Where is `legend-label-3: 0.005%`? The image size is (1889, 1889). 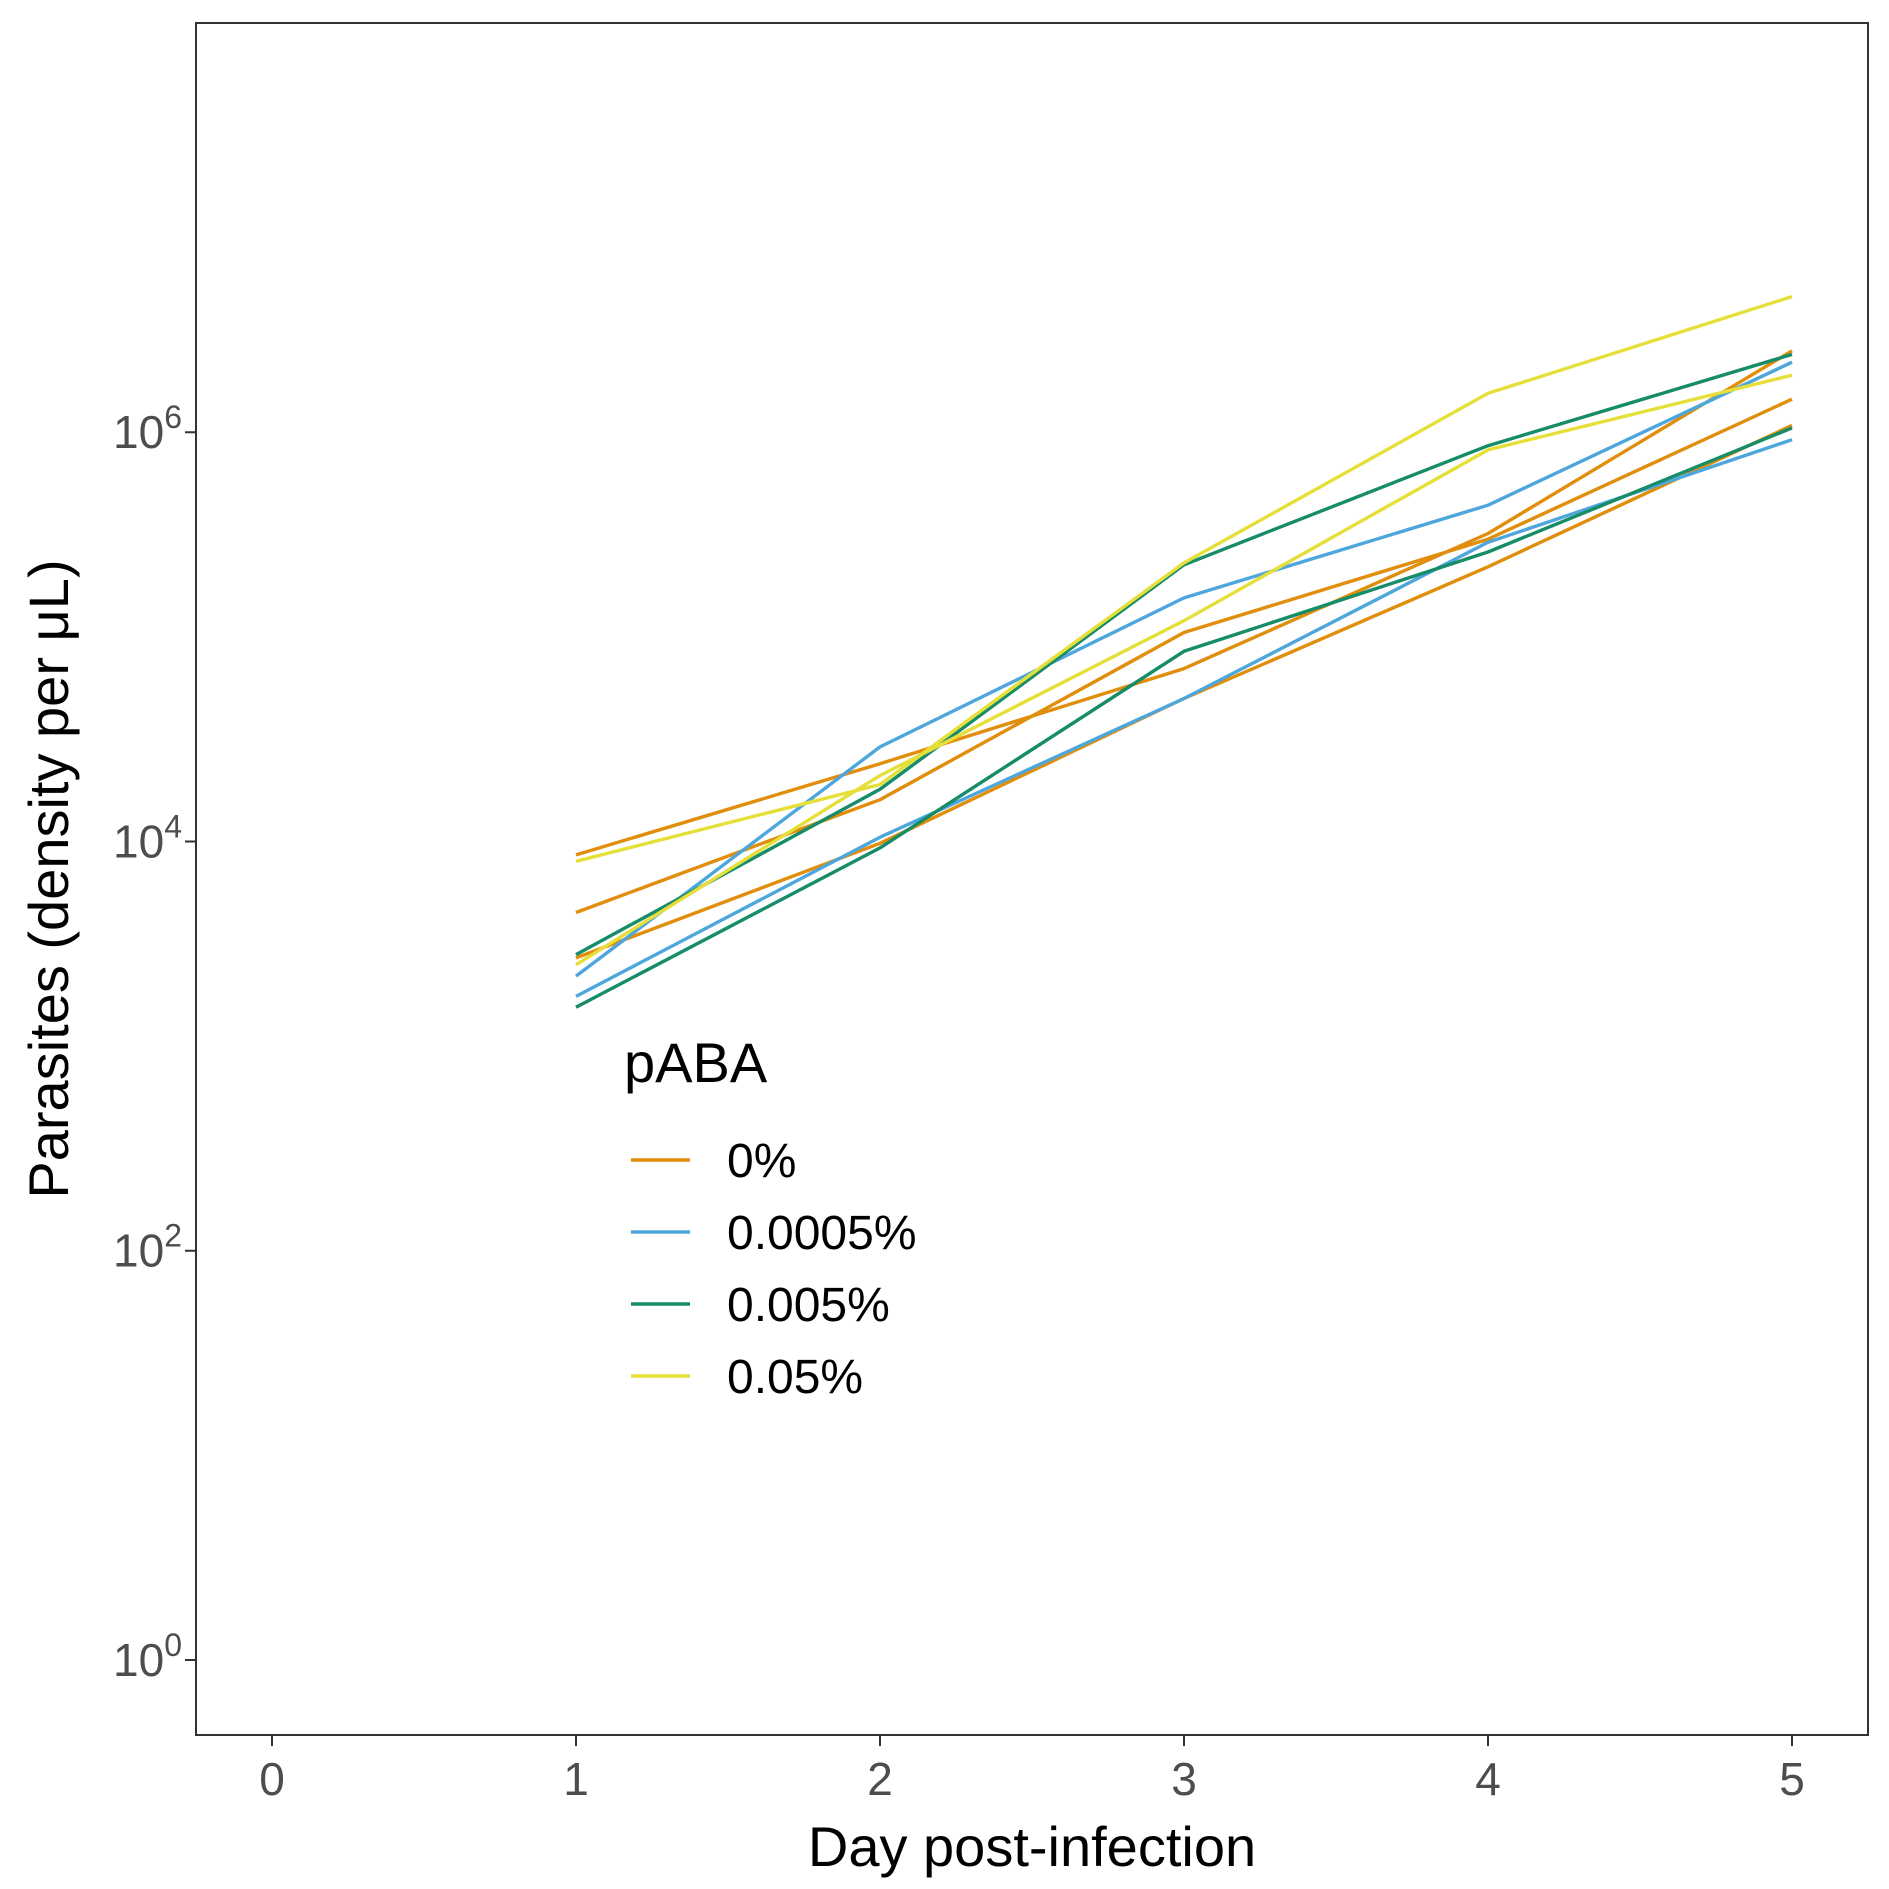
legend-label-3: 0.005% is located at coordinates (808, 1305).